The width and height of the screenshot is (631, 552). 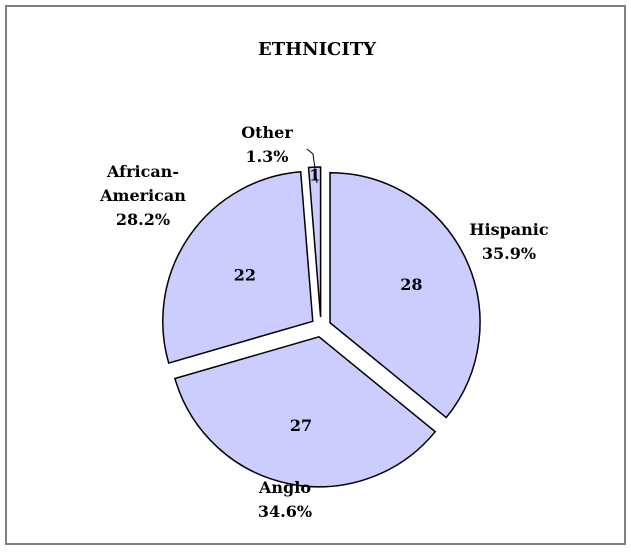 I want to click on slice-category-label-anglo: Anglo 34.6%, so click(x=285, y=499).